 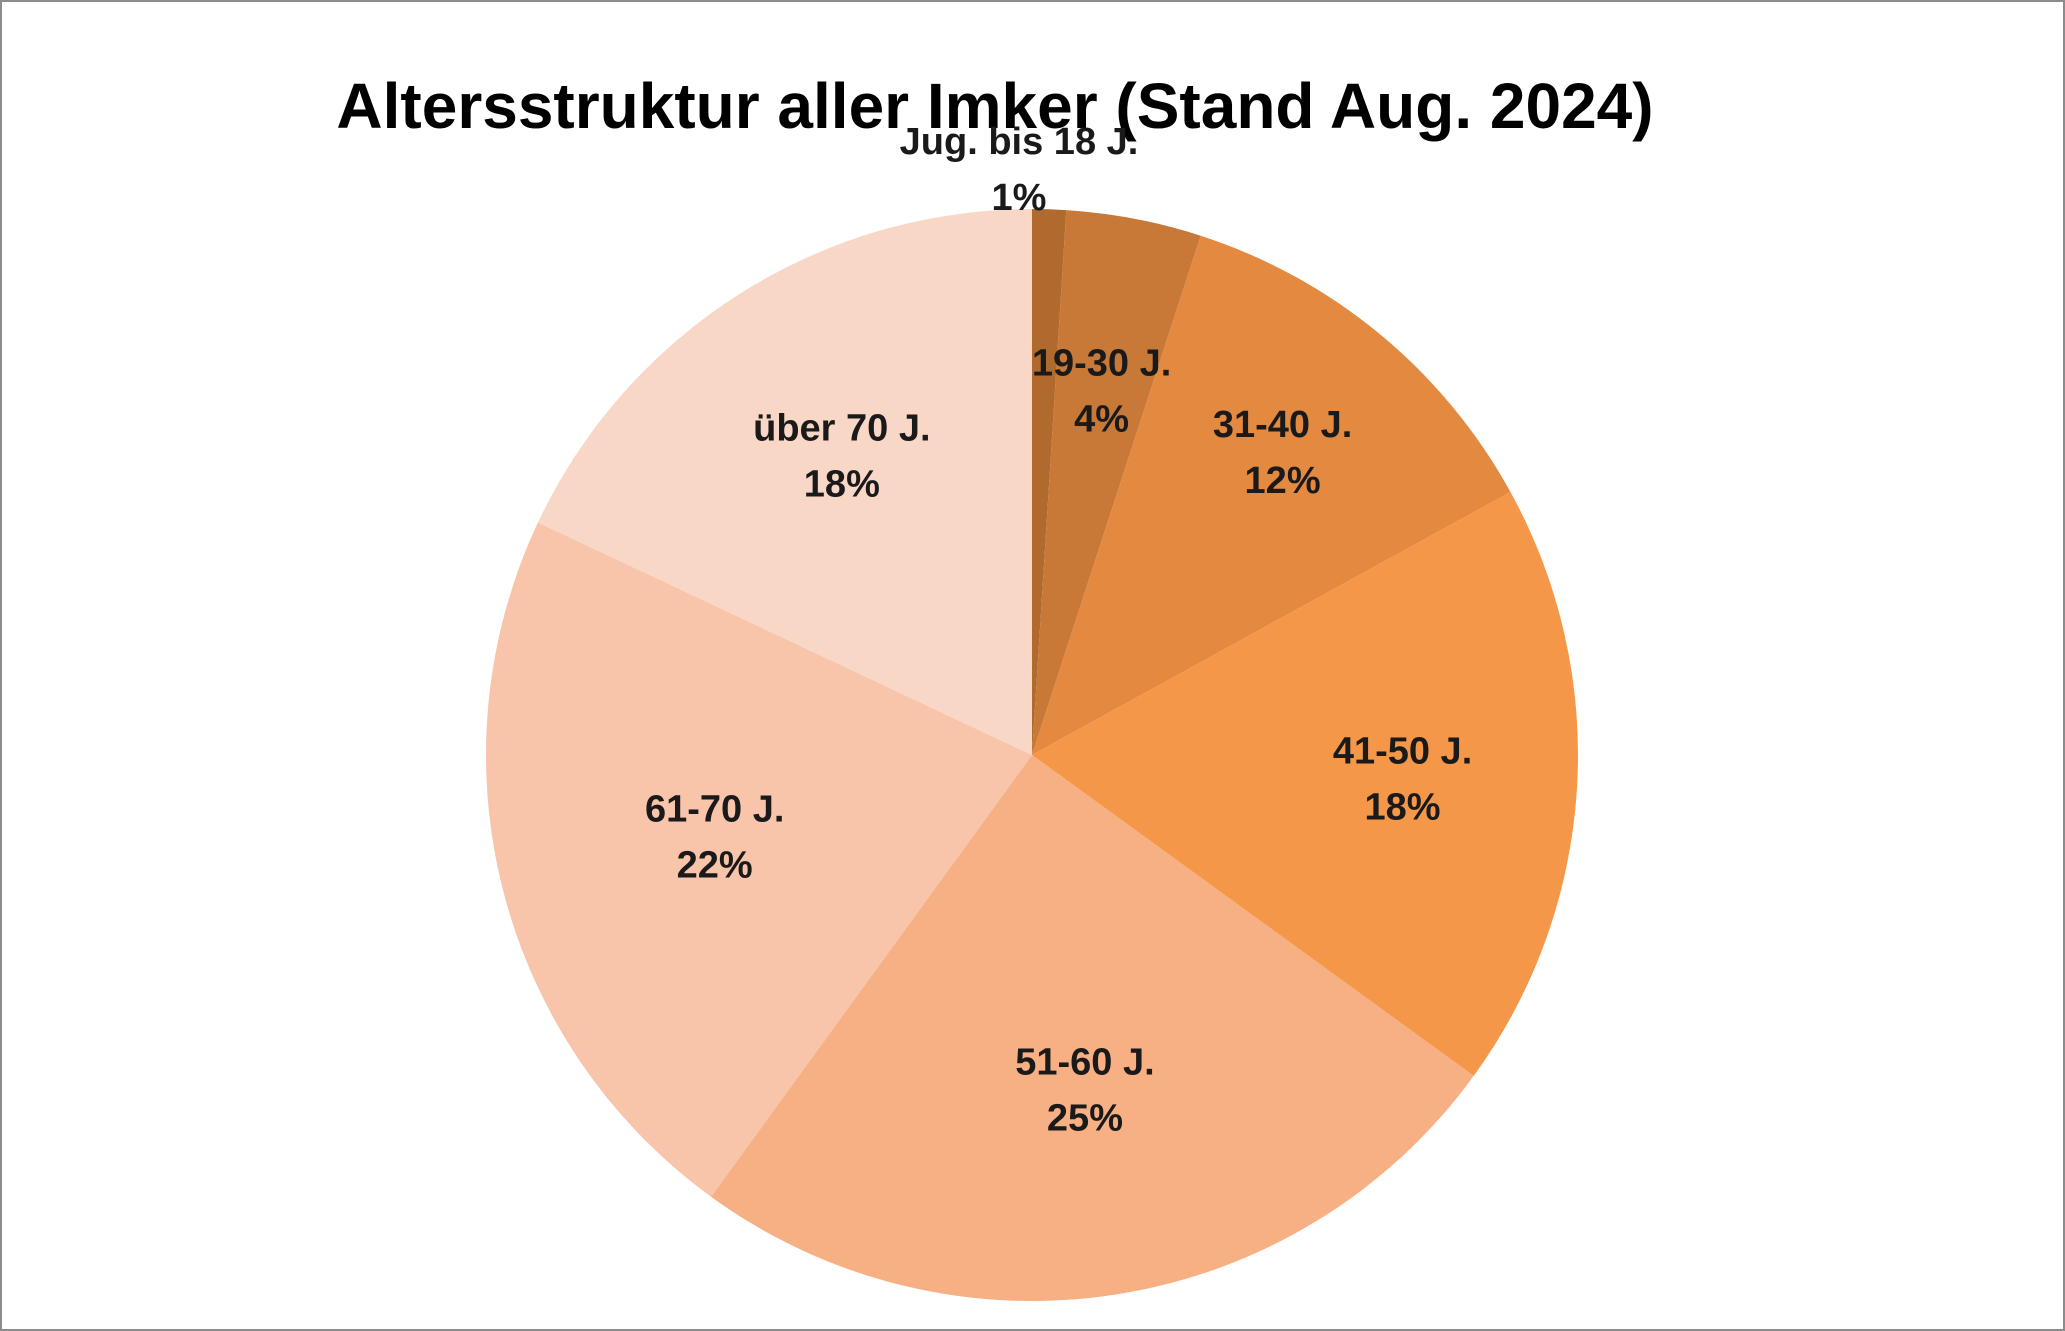 What do you see at coordinates (1101, 363) in the screenshot?
I see `slice-category: 19-30 J.` at bounding box center [1101, 363].